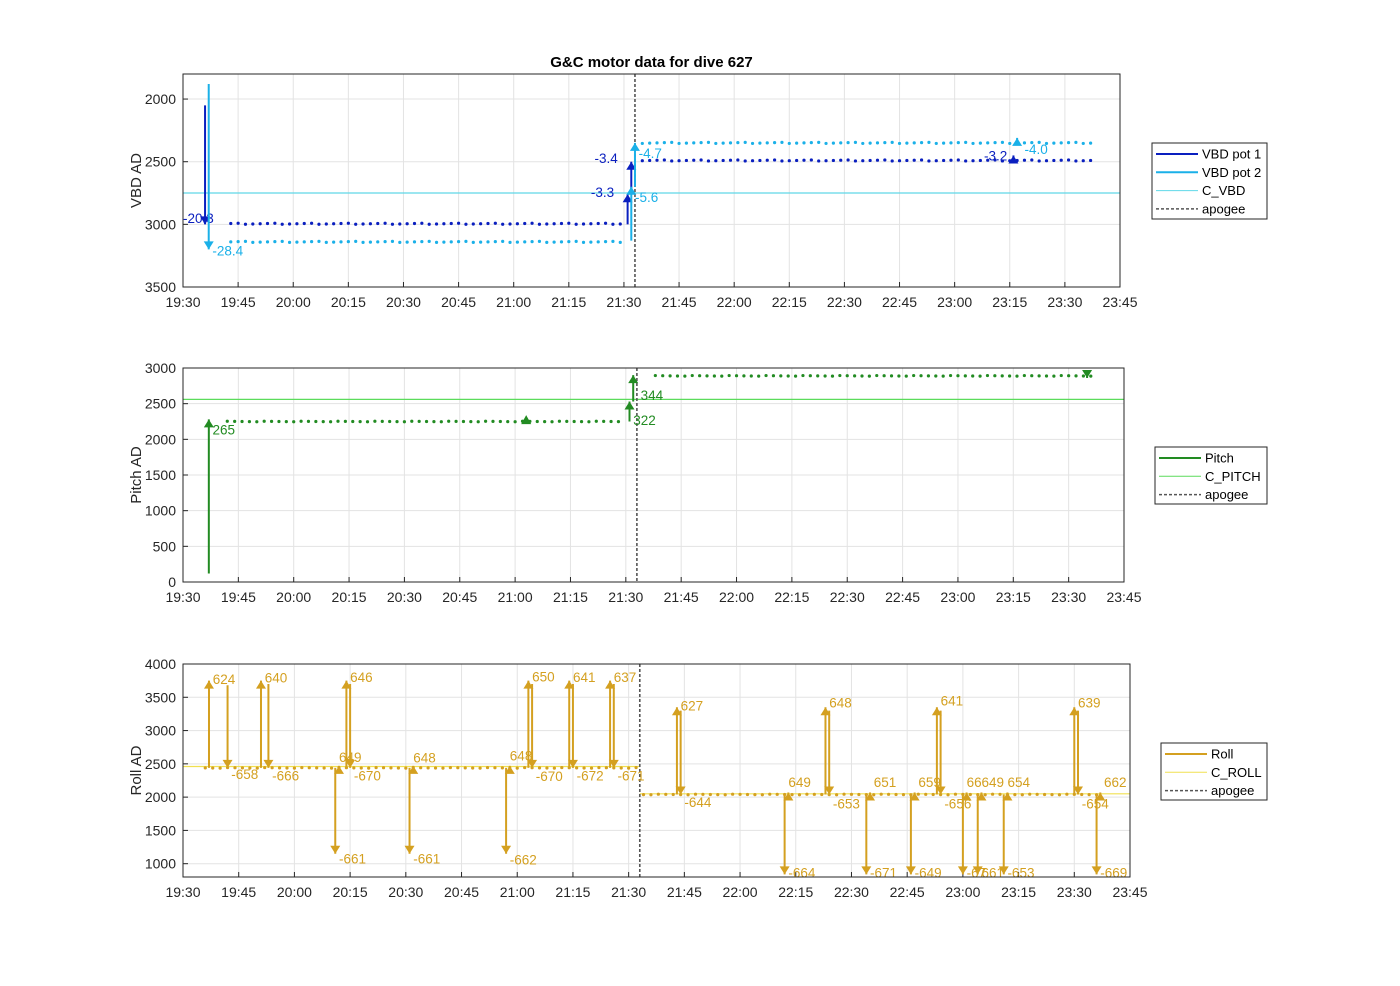 Image resolution: width=1400 pixels, height=986 pixels. I want to click on plot-area, so click(651, 180).